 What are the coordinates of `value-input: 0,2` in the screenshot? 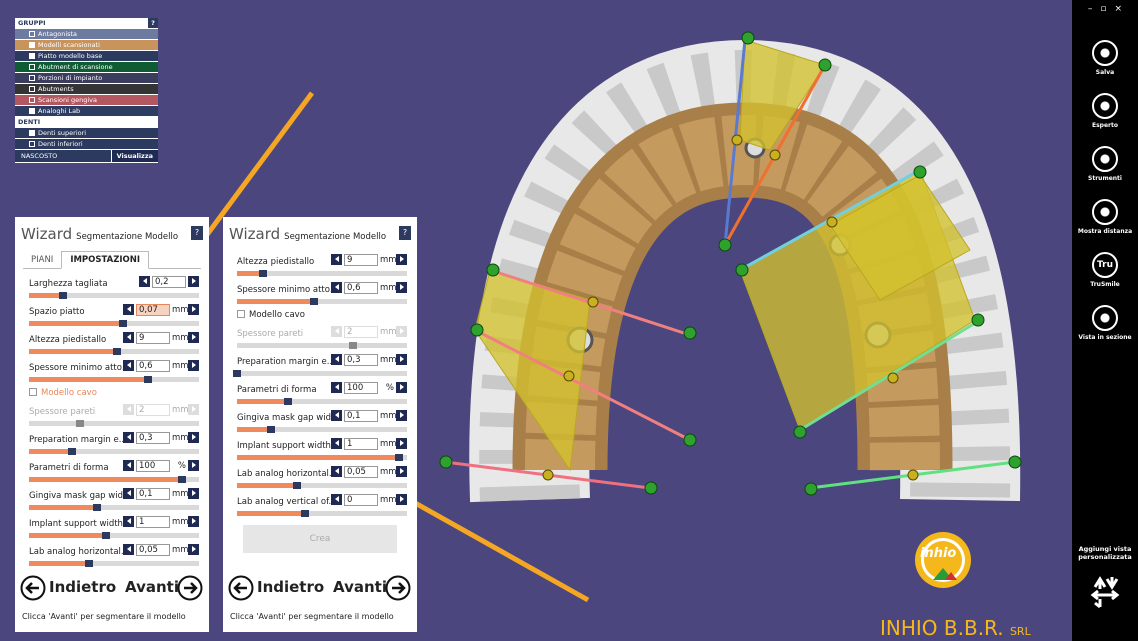 It's located at (169, 281).